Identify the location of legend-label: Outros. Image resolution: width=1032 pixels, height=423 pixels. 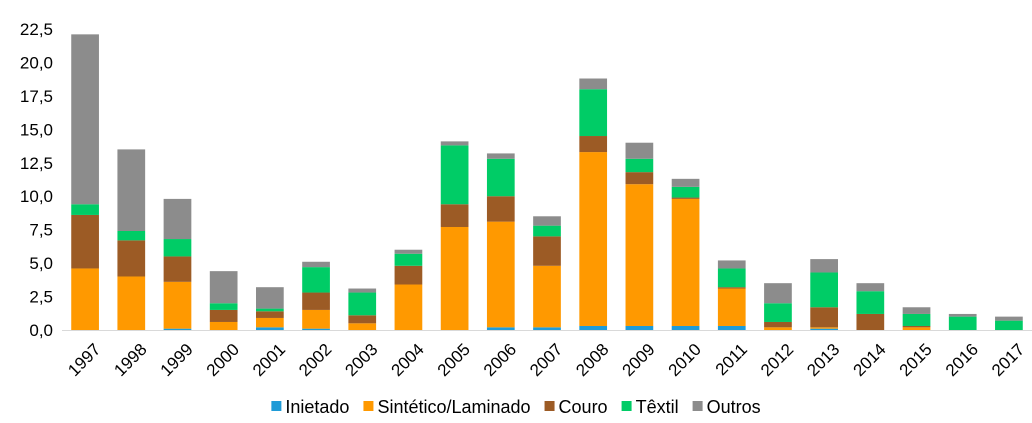
(734, 407).